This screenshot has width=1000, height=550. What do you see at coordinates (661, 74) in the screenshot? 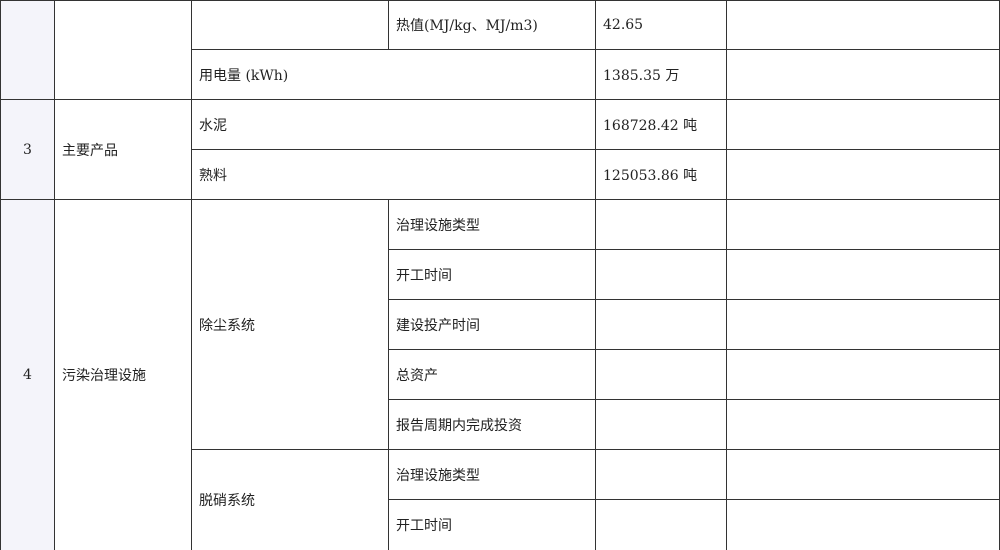
I see `value-cell: 1385.35 万` at bounding box center [661, 74].